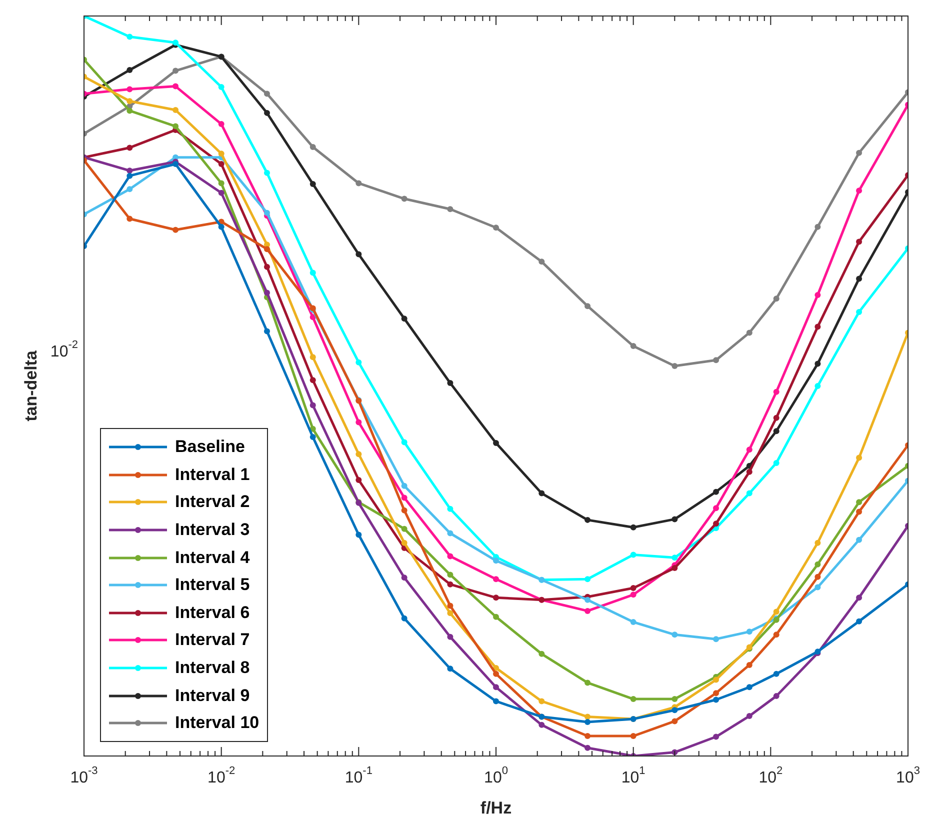 The width and height of the screenshot is (925, 825). What do you see at coordinates (212, 558) in the screenshot?
I see `legend-label: Interval 4` at bounding box center [212, 558].